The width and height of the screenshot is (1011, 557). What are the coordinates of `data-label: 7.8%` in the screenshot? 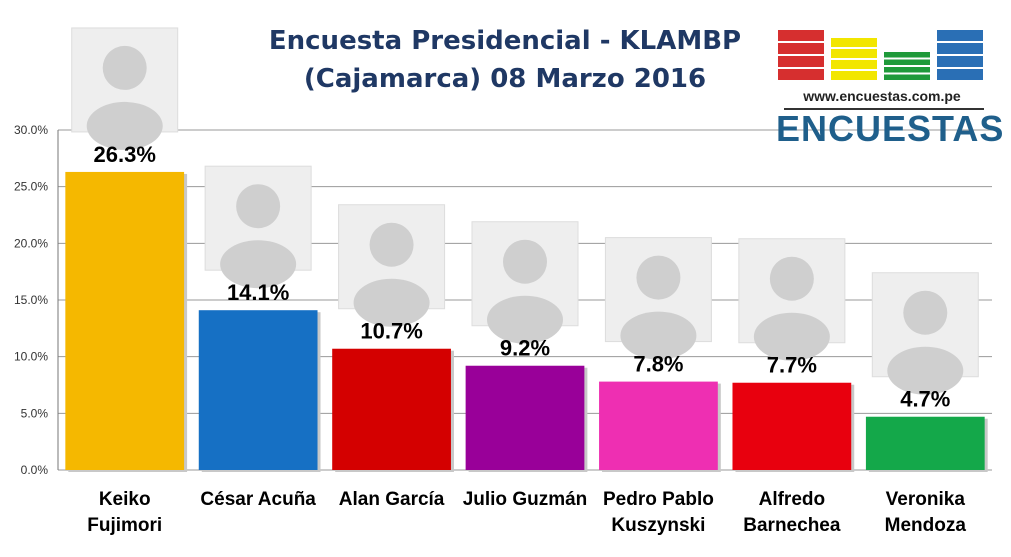 It's located at (658, 364).